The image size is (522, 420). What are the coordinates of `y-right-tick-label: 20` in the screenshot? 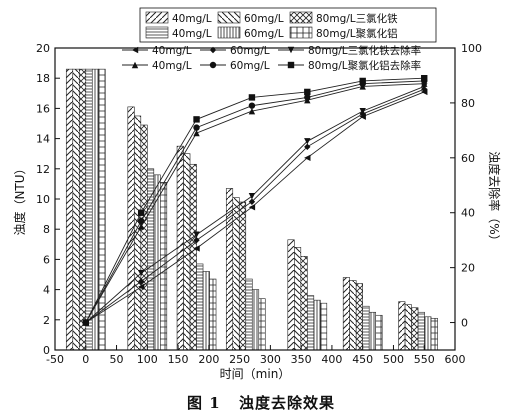 It's located at (468, 268).